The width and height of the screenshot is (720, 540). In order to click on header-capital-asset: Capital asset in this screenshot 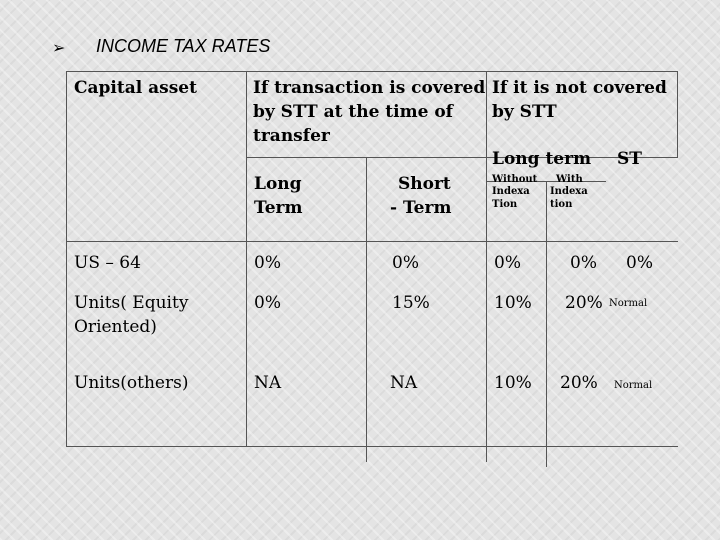, I will do `click(135, 88)`.